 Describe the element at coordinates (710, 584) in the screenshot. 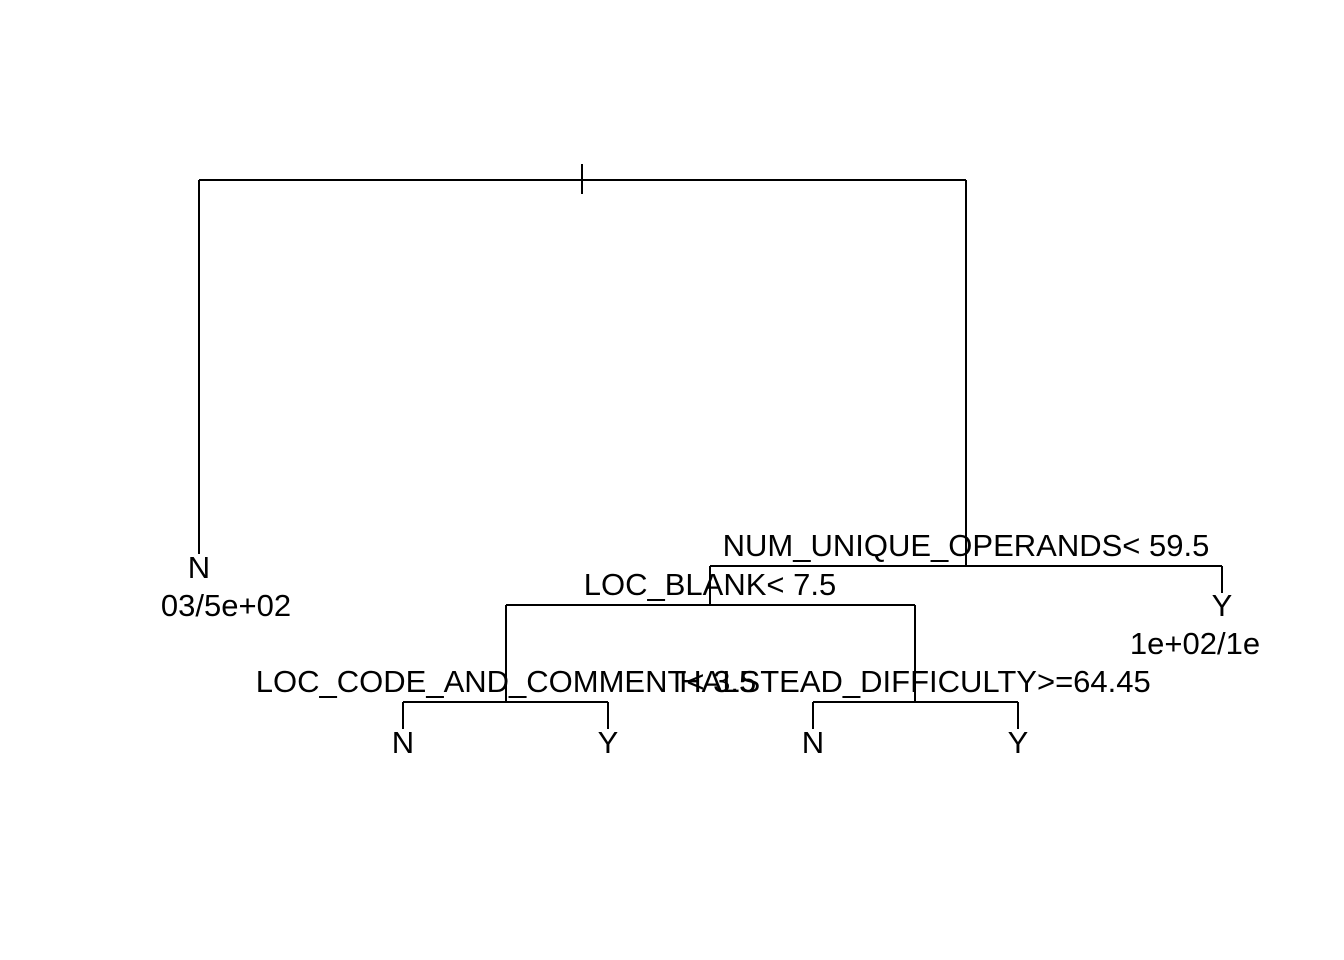

I see `loc-blank-split-label: LOC_BLANK< 7.5` at that location.